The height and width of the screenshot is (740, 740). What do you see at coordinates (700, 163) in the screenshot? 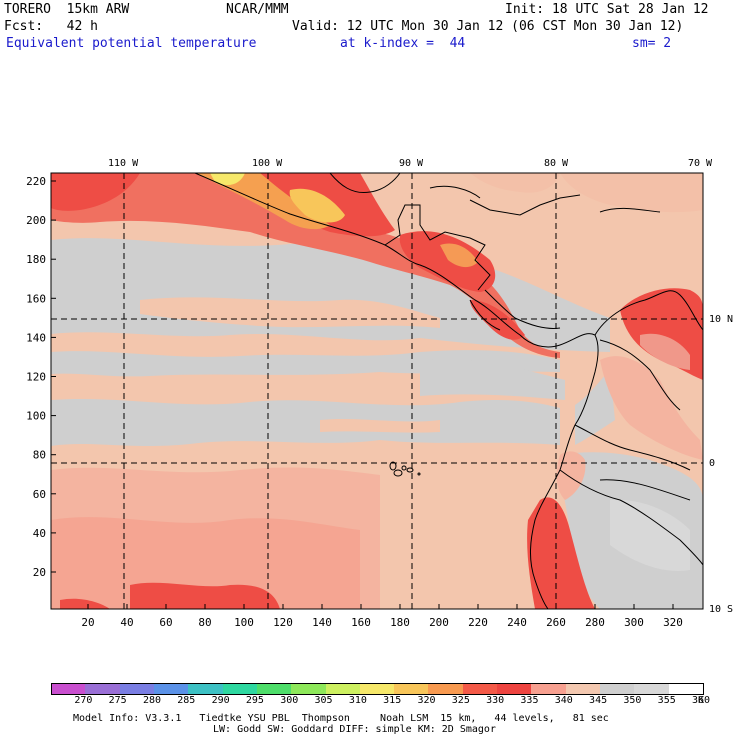
I see `lon-label-70w: 70 W` at bounding box center [700, 163].